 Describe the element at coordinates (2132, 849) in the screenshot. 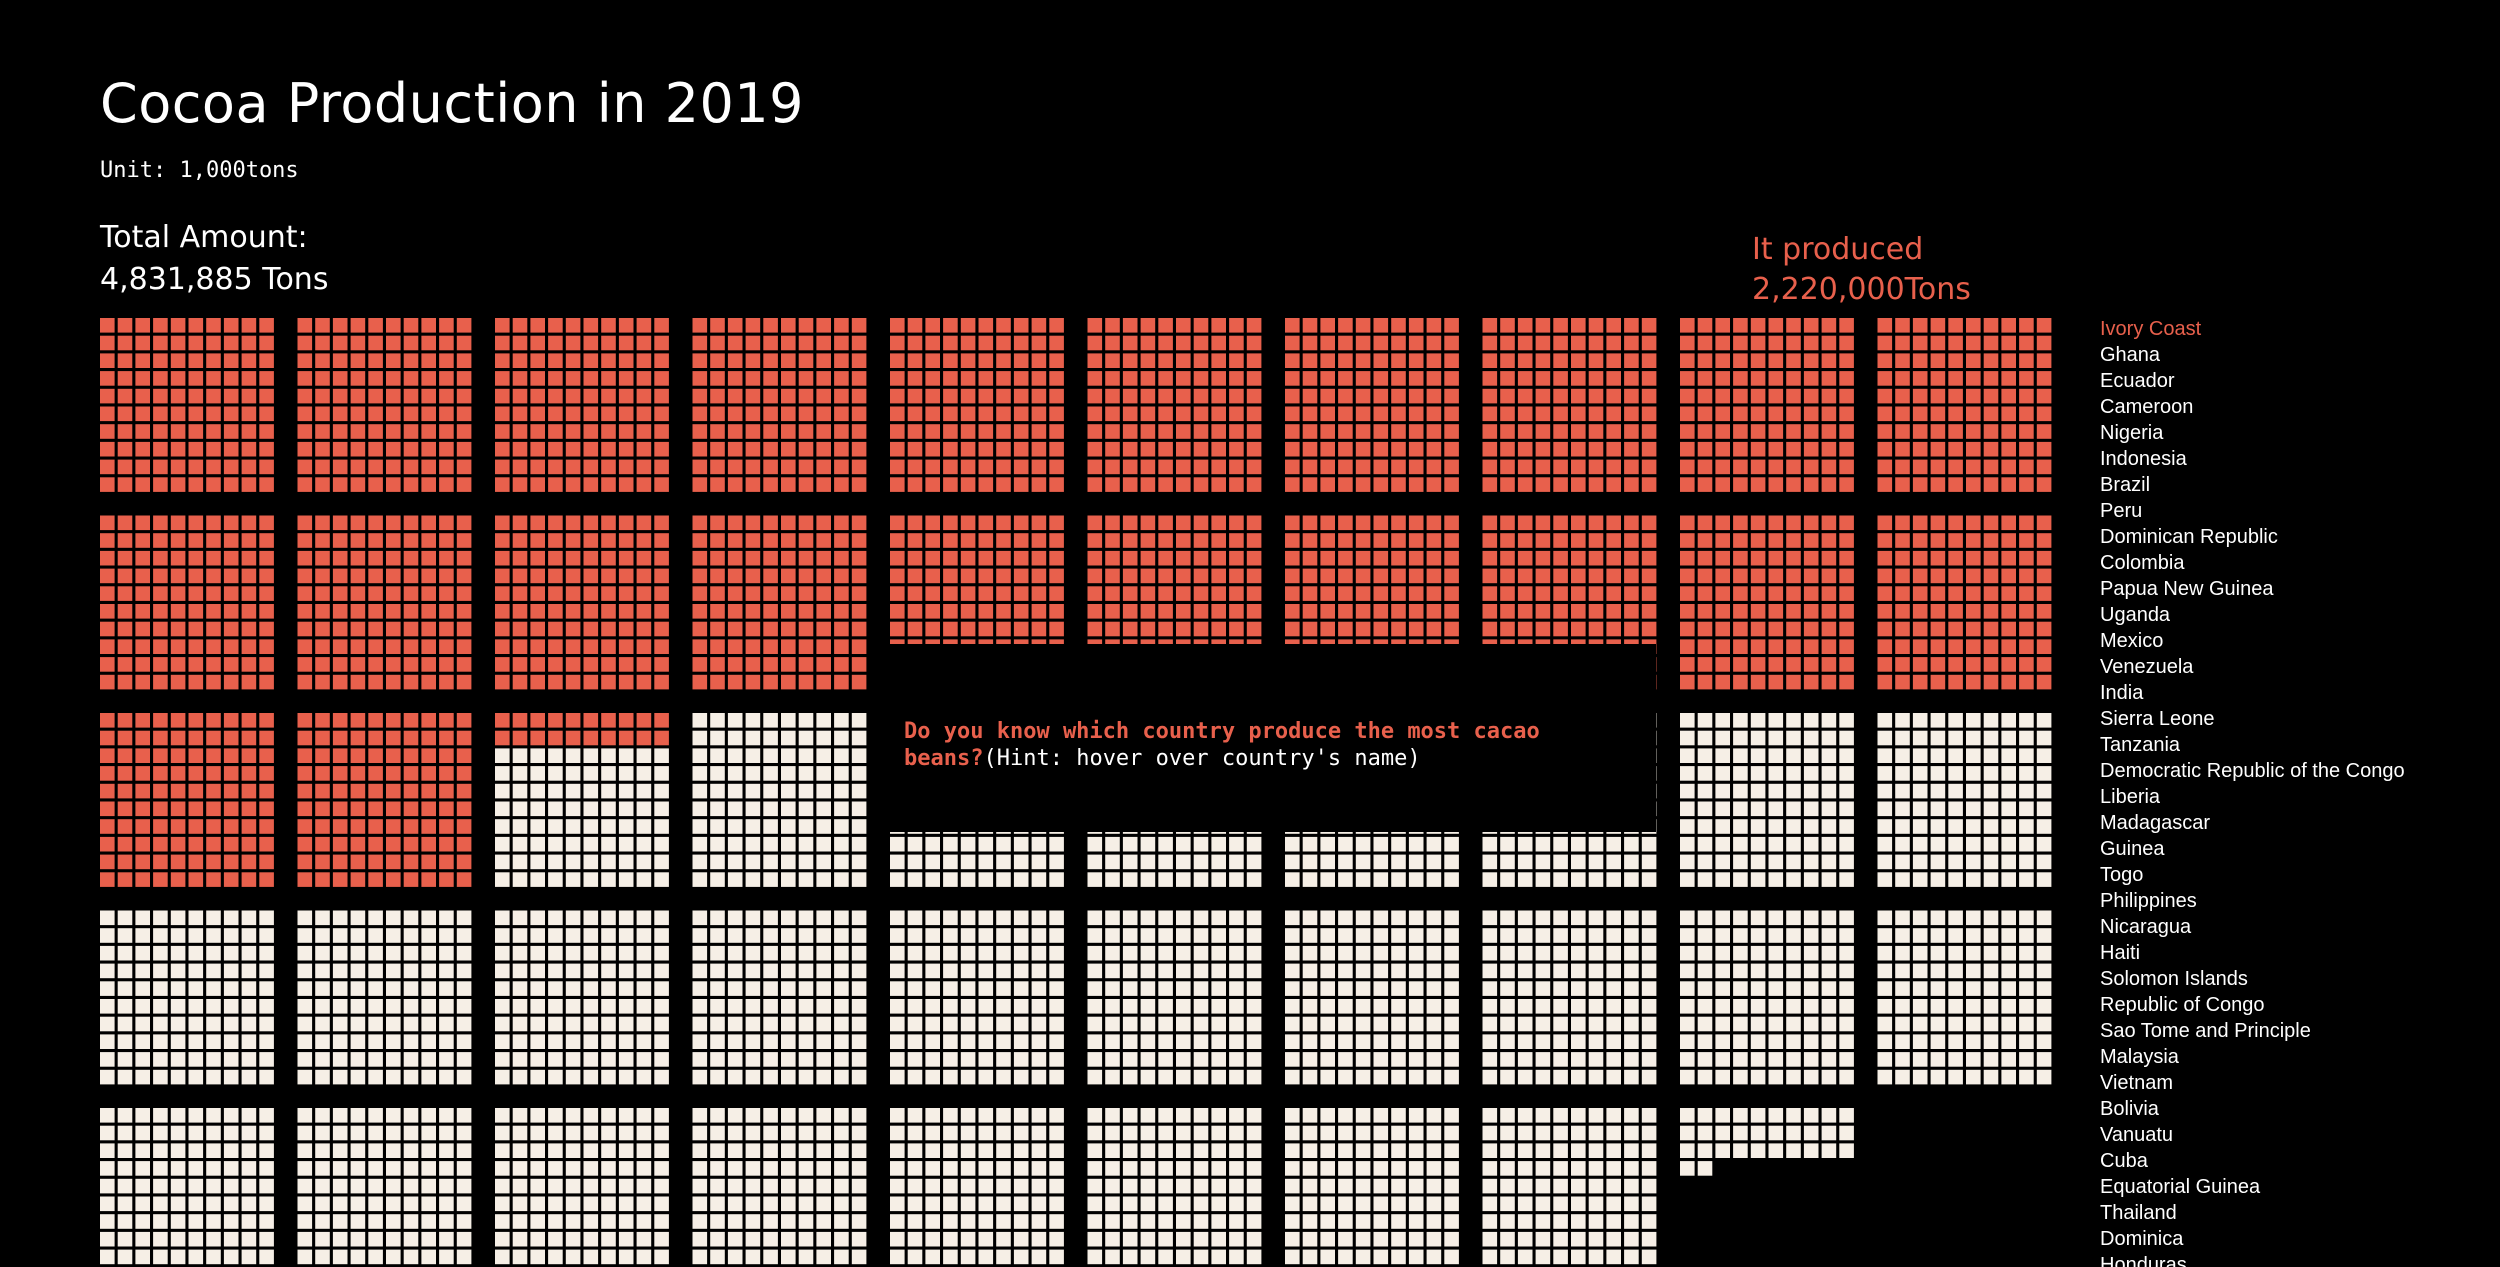

I see `country-item: Guinea` at that location.